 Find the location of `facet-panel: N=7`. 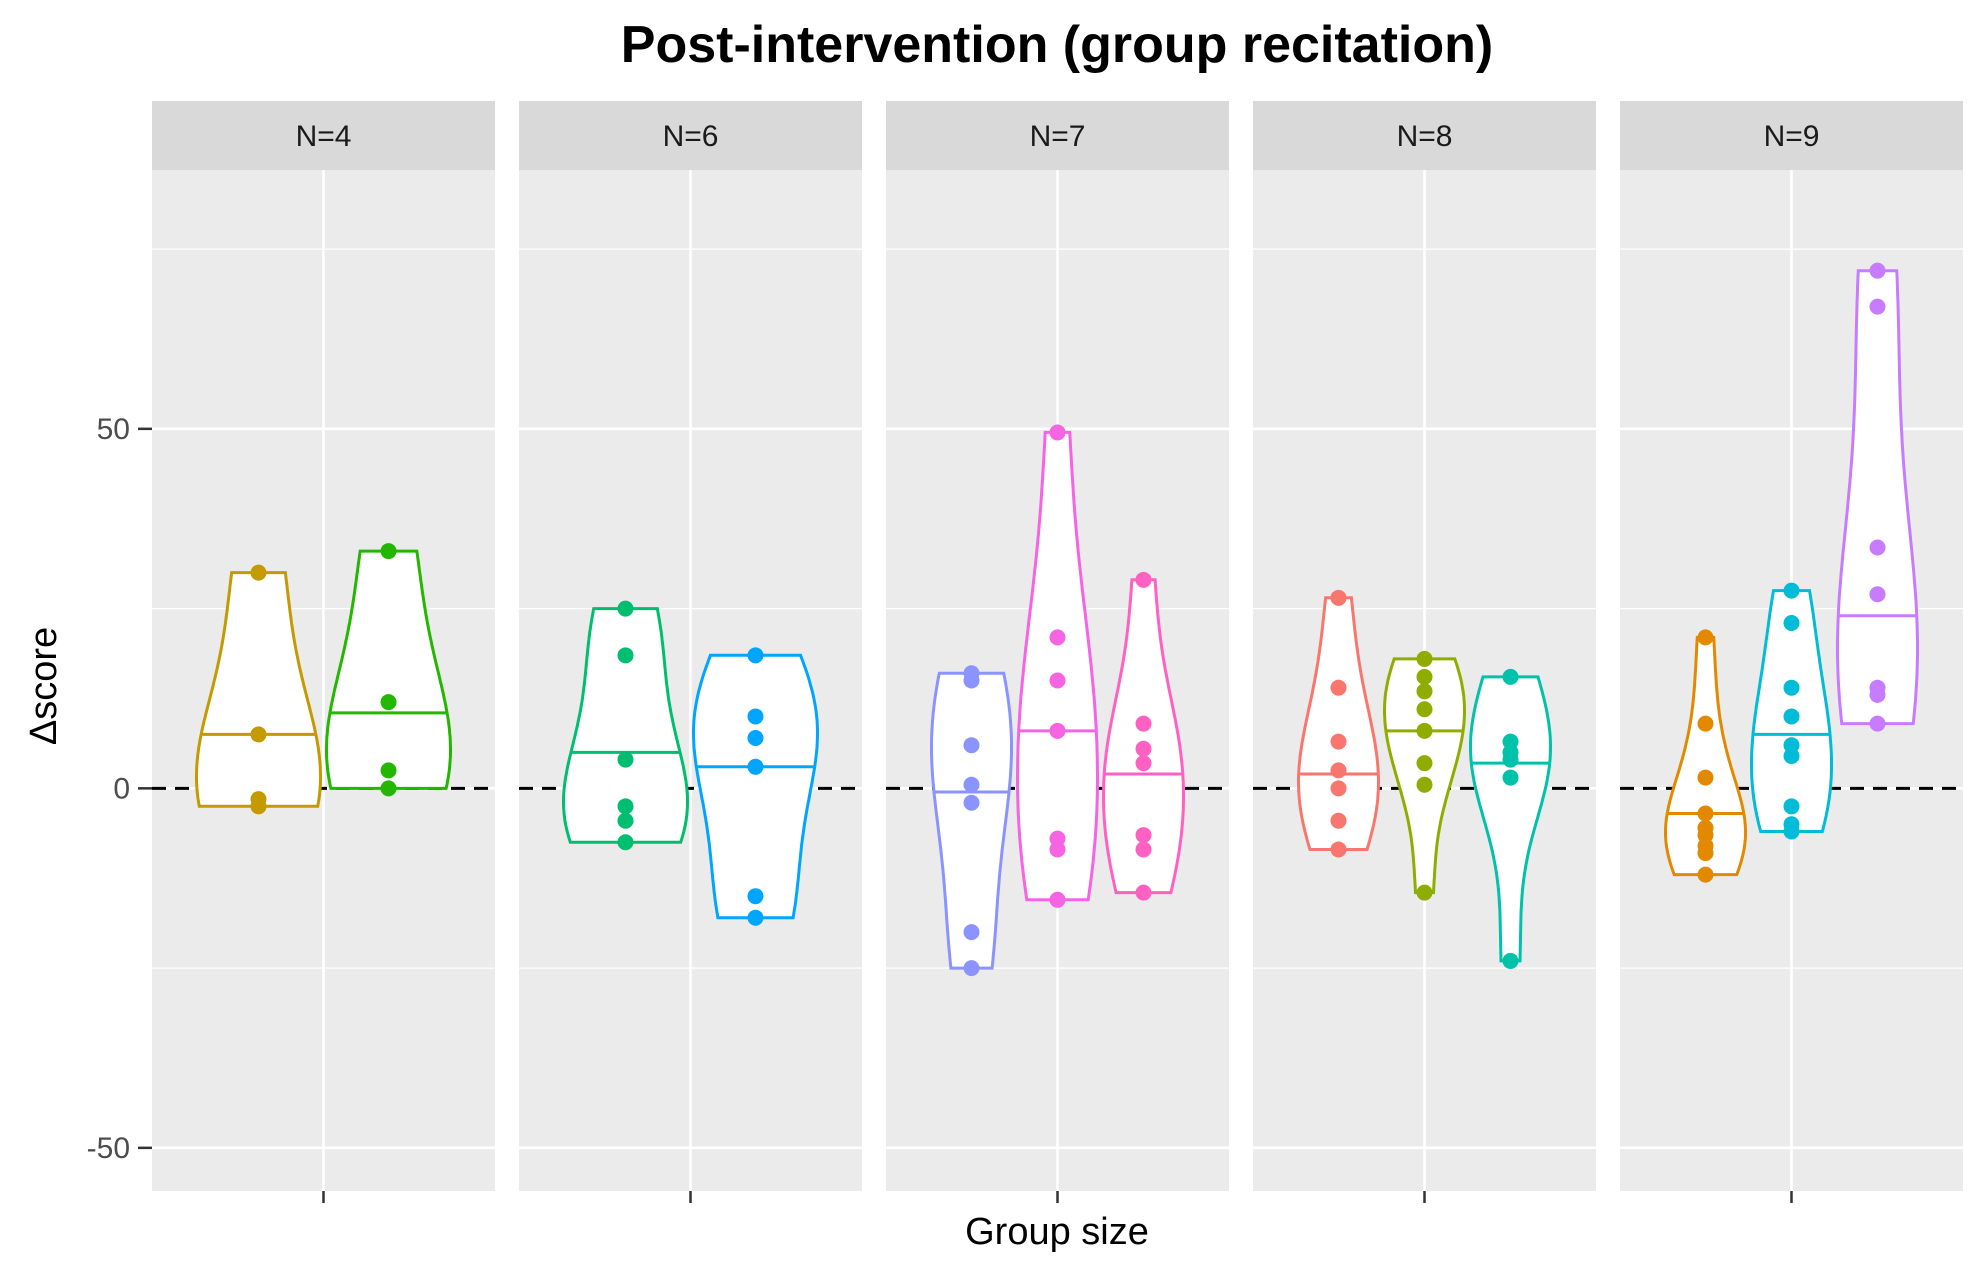

facet-panel: N=7 is located at coordinates (1057, 652).